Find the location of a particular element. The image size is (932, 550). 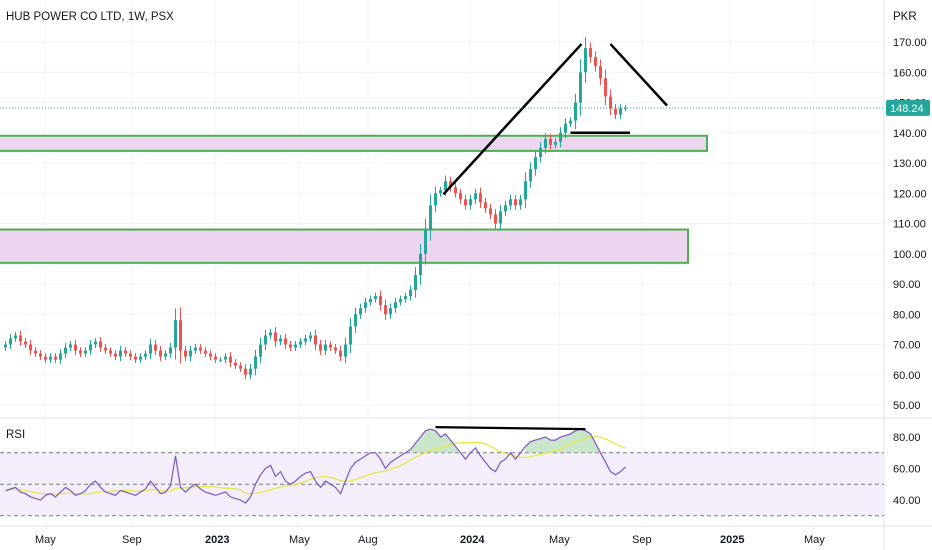

price-tick-label: 100.00 is located at coordinates (910, 255).